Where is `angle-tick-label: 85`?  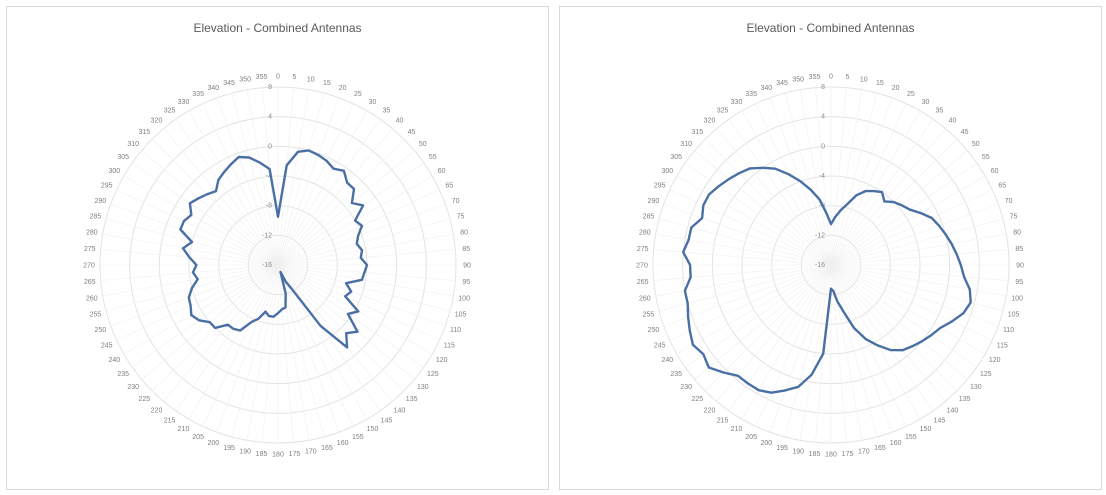
angle-tick-label: 85 is located at coordinates (466, 249).